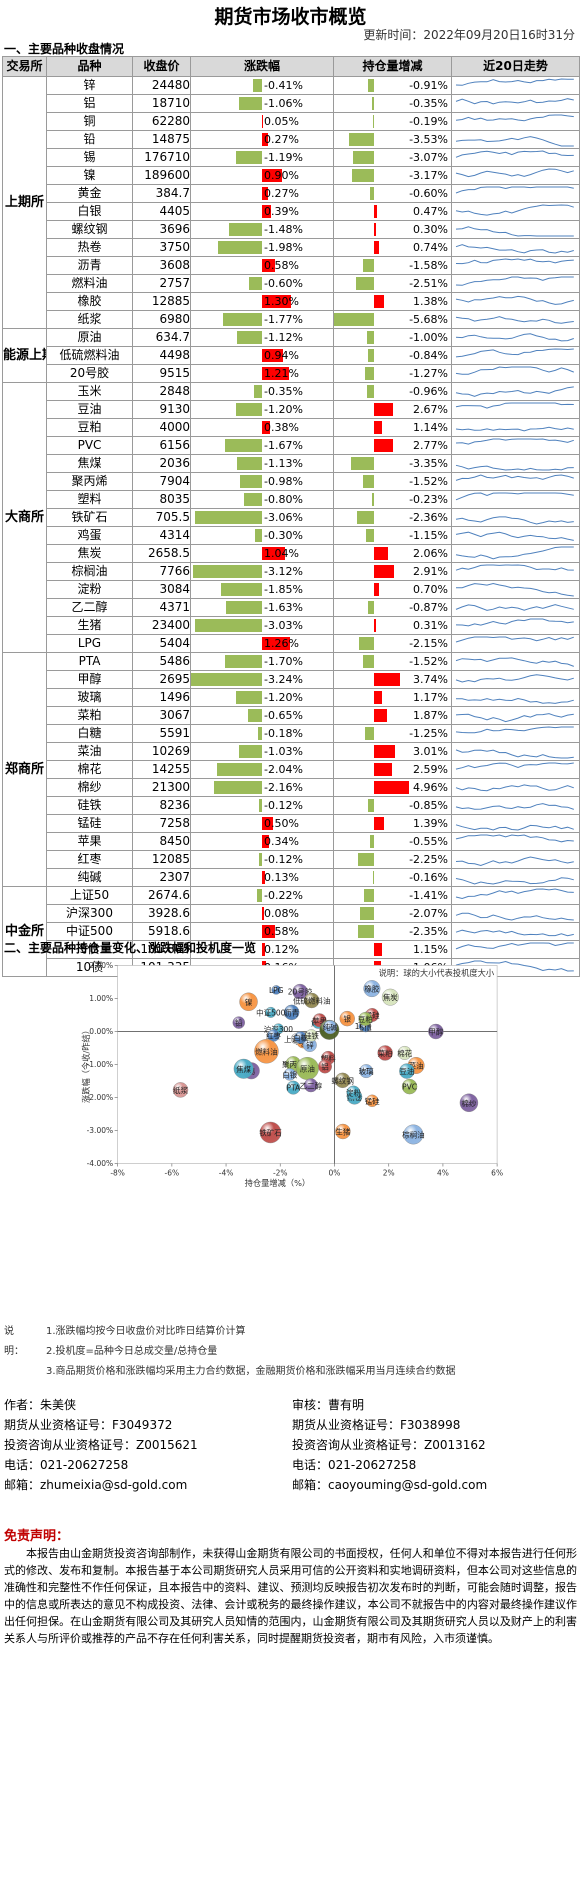  Describe the element at coordinates (161, 337) in the screenshot. I see `close-price: 634.7` at that location.